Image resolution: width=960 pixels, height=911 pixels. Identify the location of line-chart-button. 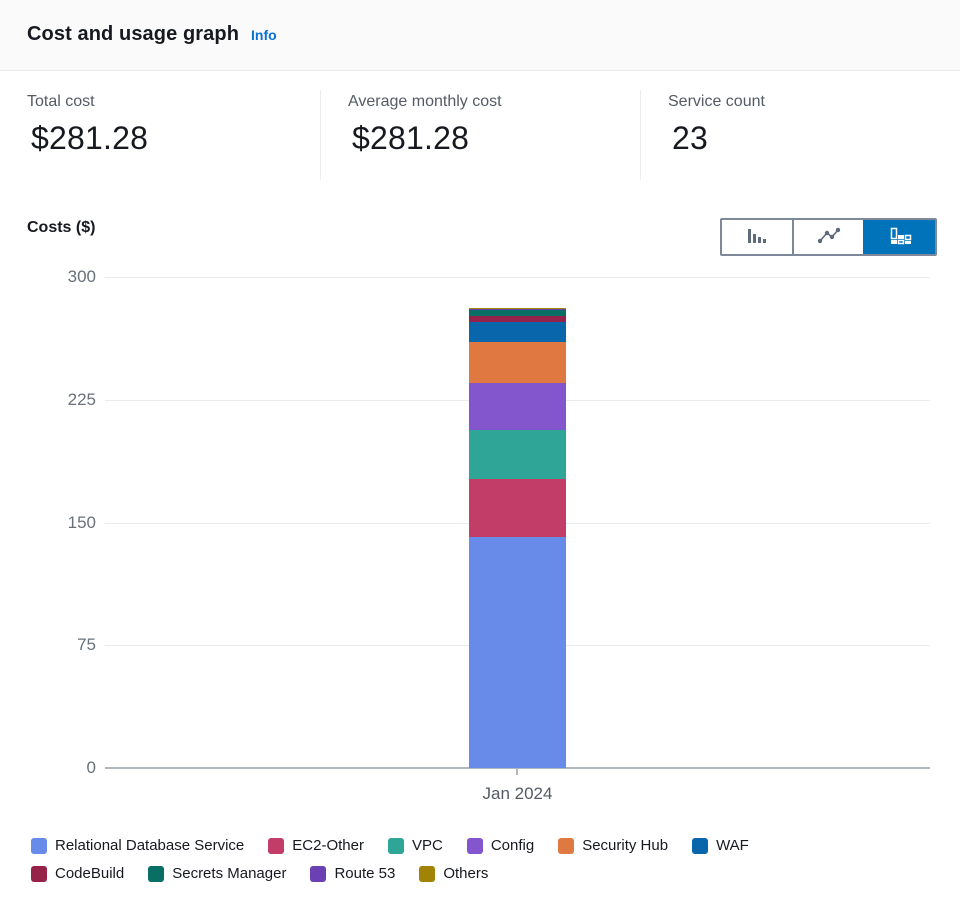
(827, 237).